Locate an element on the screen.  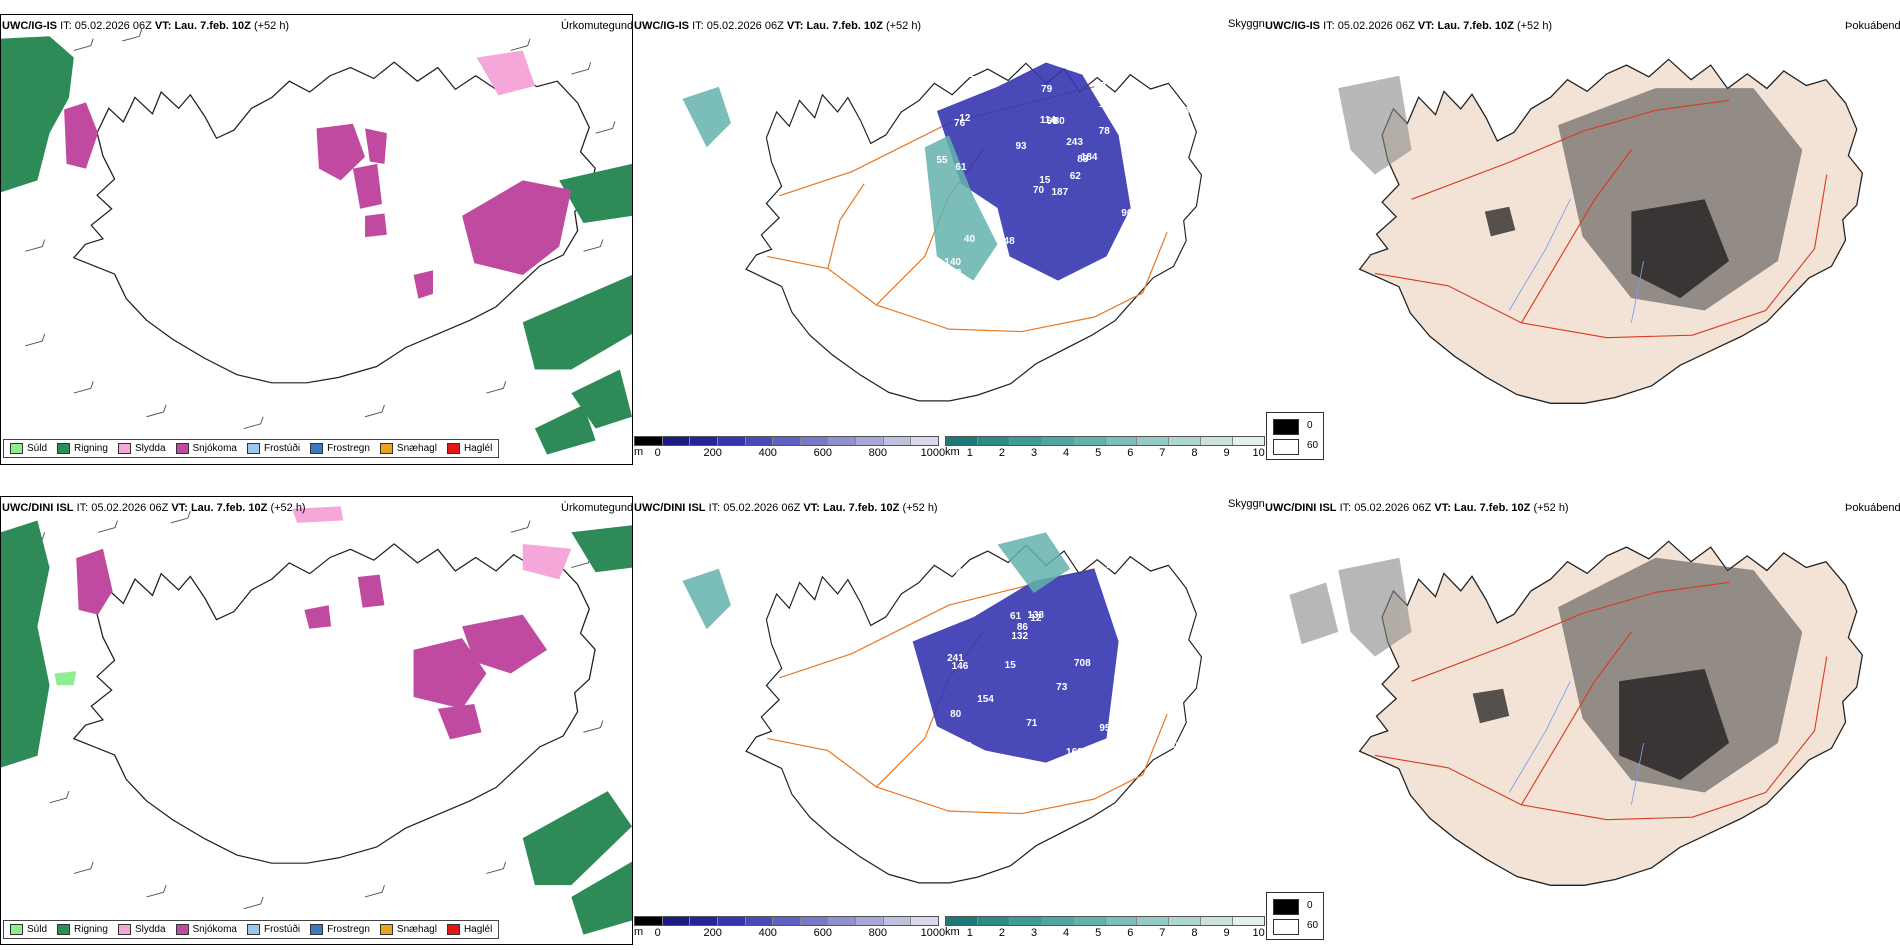
colorbar-tick: 8 is located at coordinates (1194, 933).